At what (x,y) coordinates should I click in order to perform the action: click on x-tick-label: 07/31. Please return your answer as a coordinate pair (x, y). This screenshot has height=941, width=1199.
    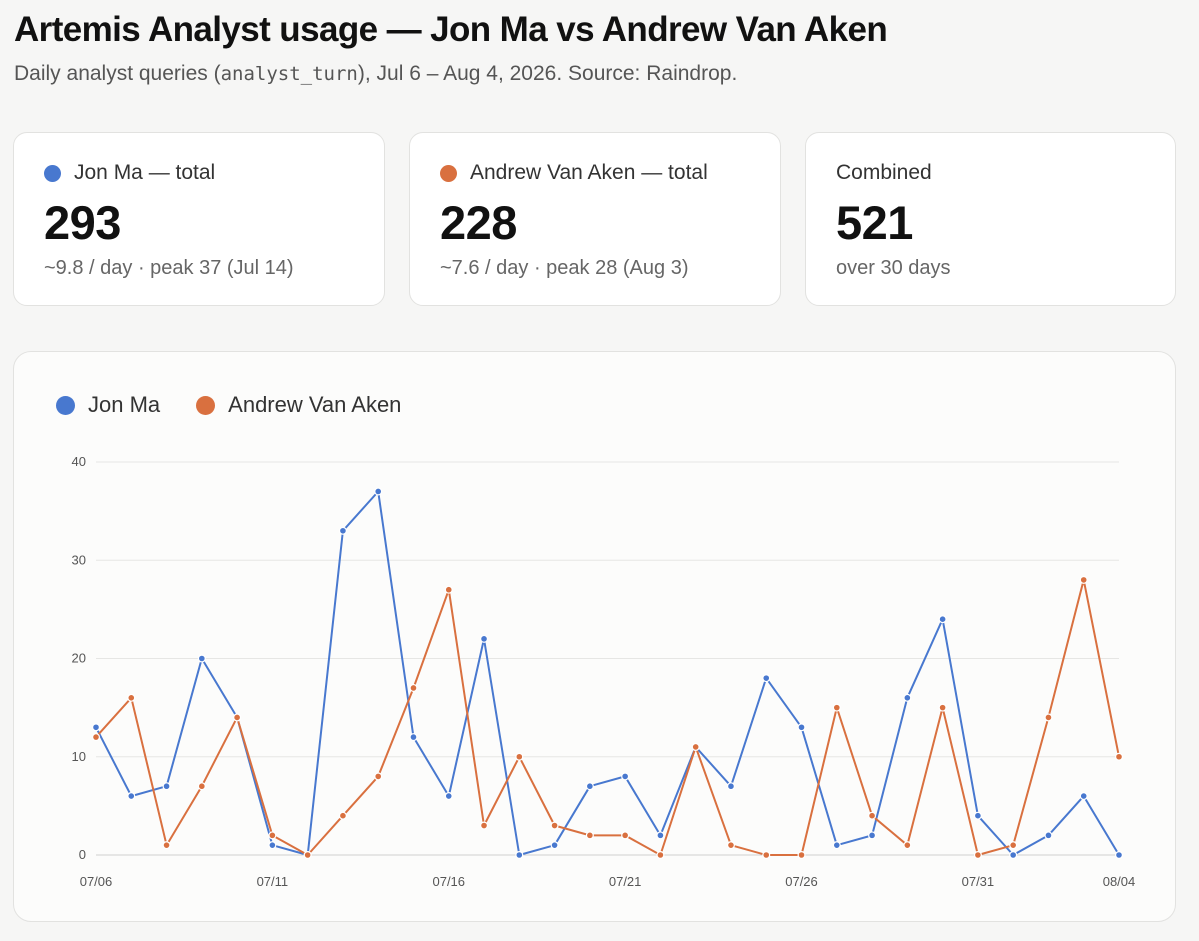
    Looking at the image, I should click on (978, 881).